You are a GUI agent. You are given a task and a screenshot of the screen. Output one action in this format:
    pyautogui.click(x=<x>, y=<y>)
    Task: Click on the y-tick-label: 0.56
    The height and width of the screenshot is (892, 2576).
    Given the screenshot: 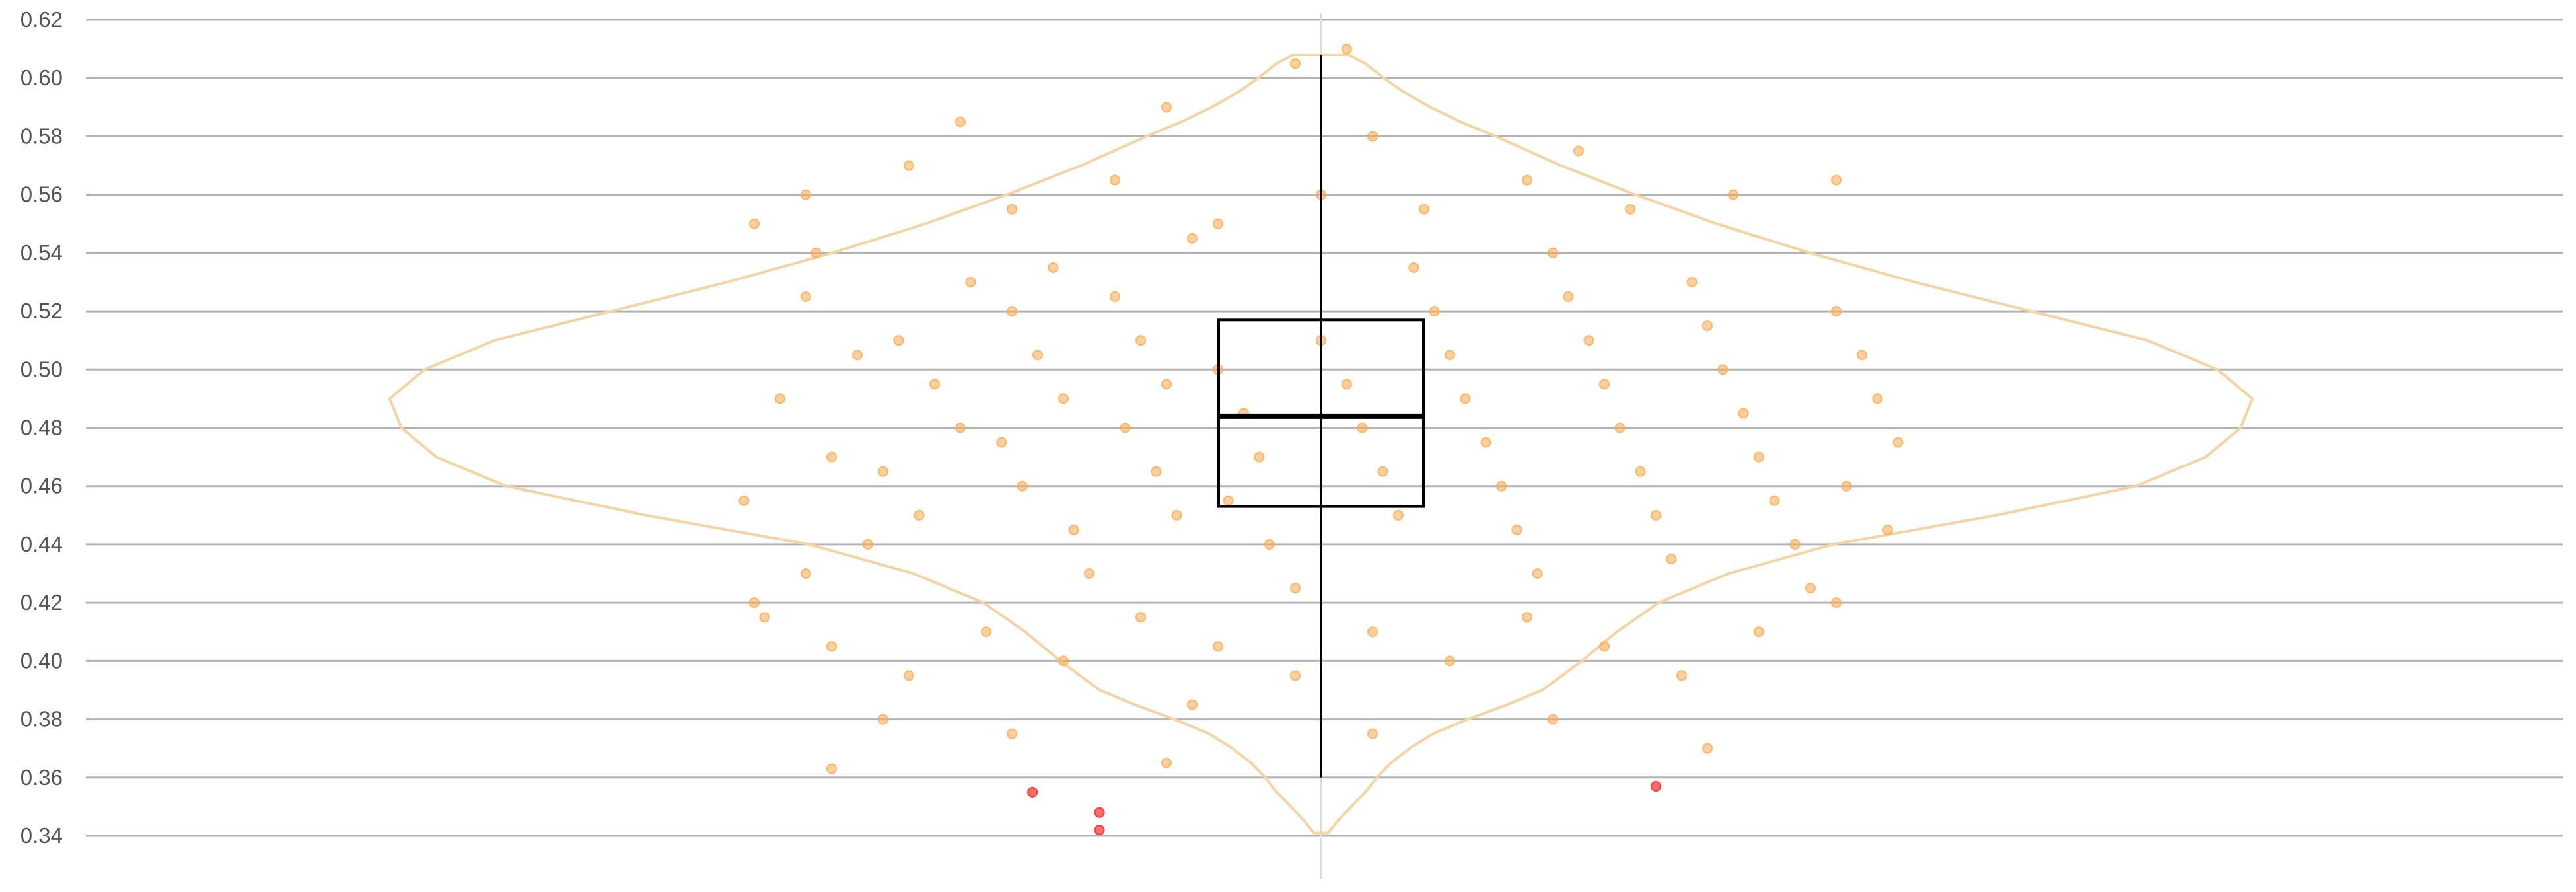 What is the action you would take?
    pyautogui.click(x=41, y=194)
    